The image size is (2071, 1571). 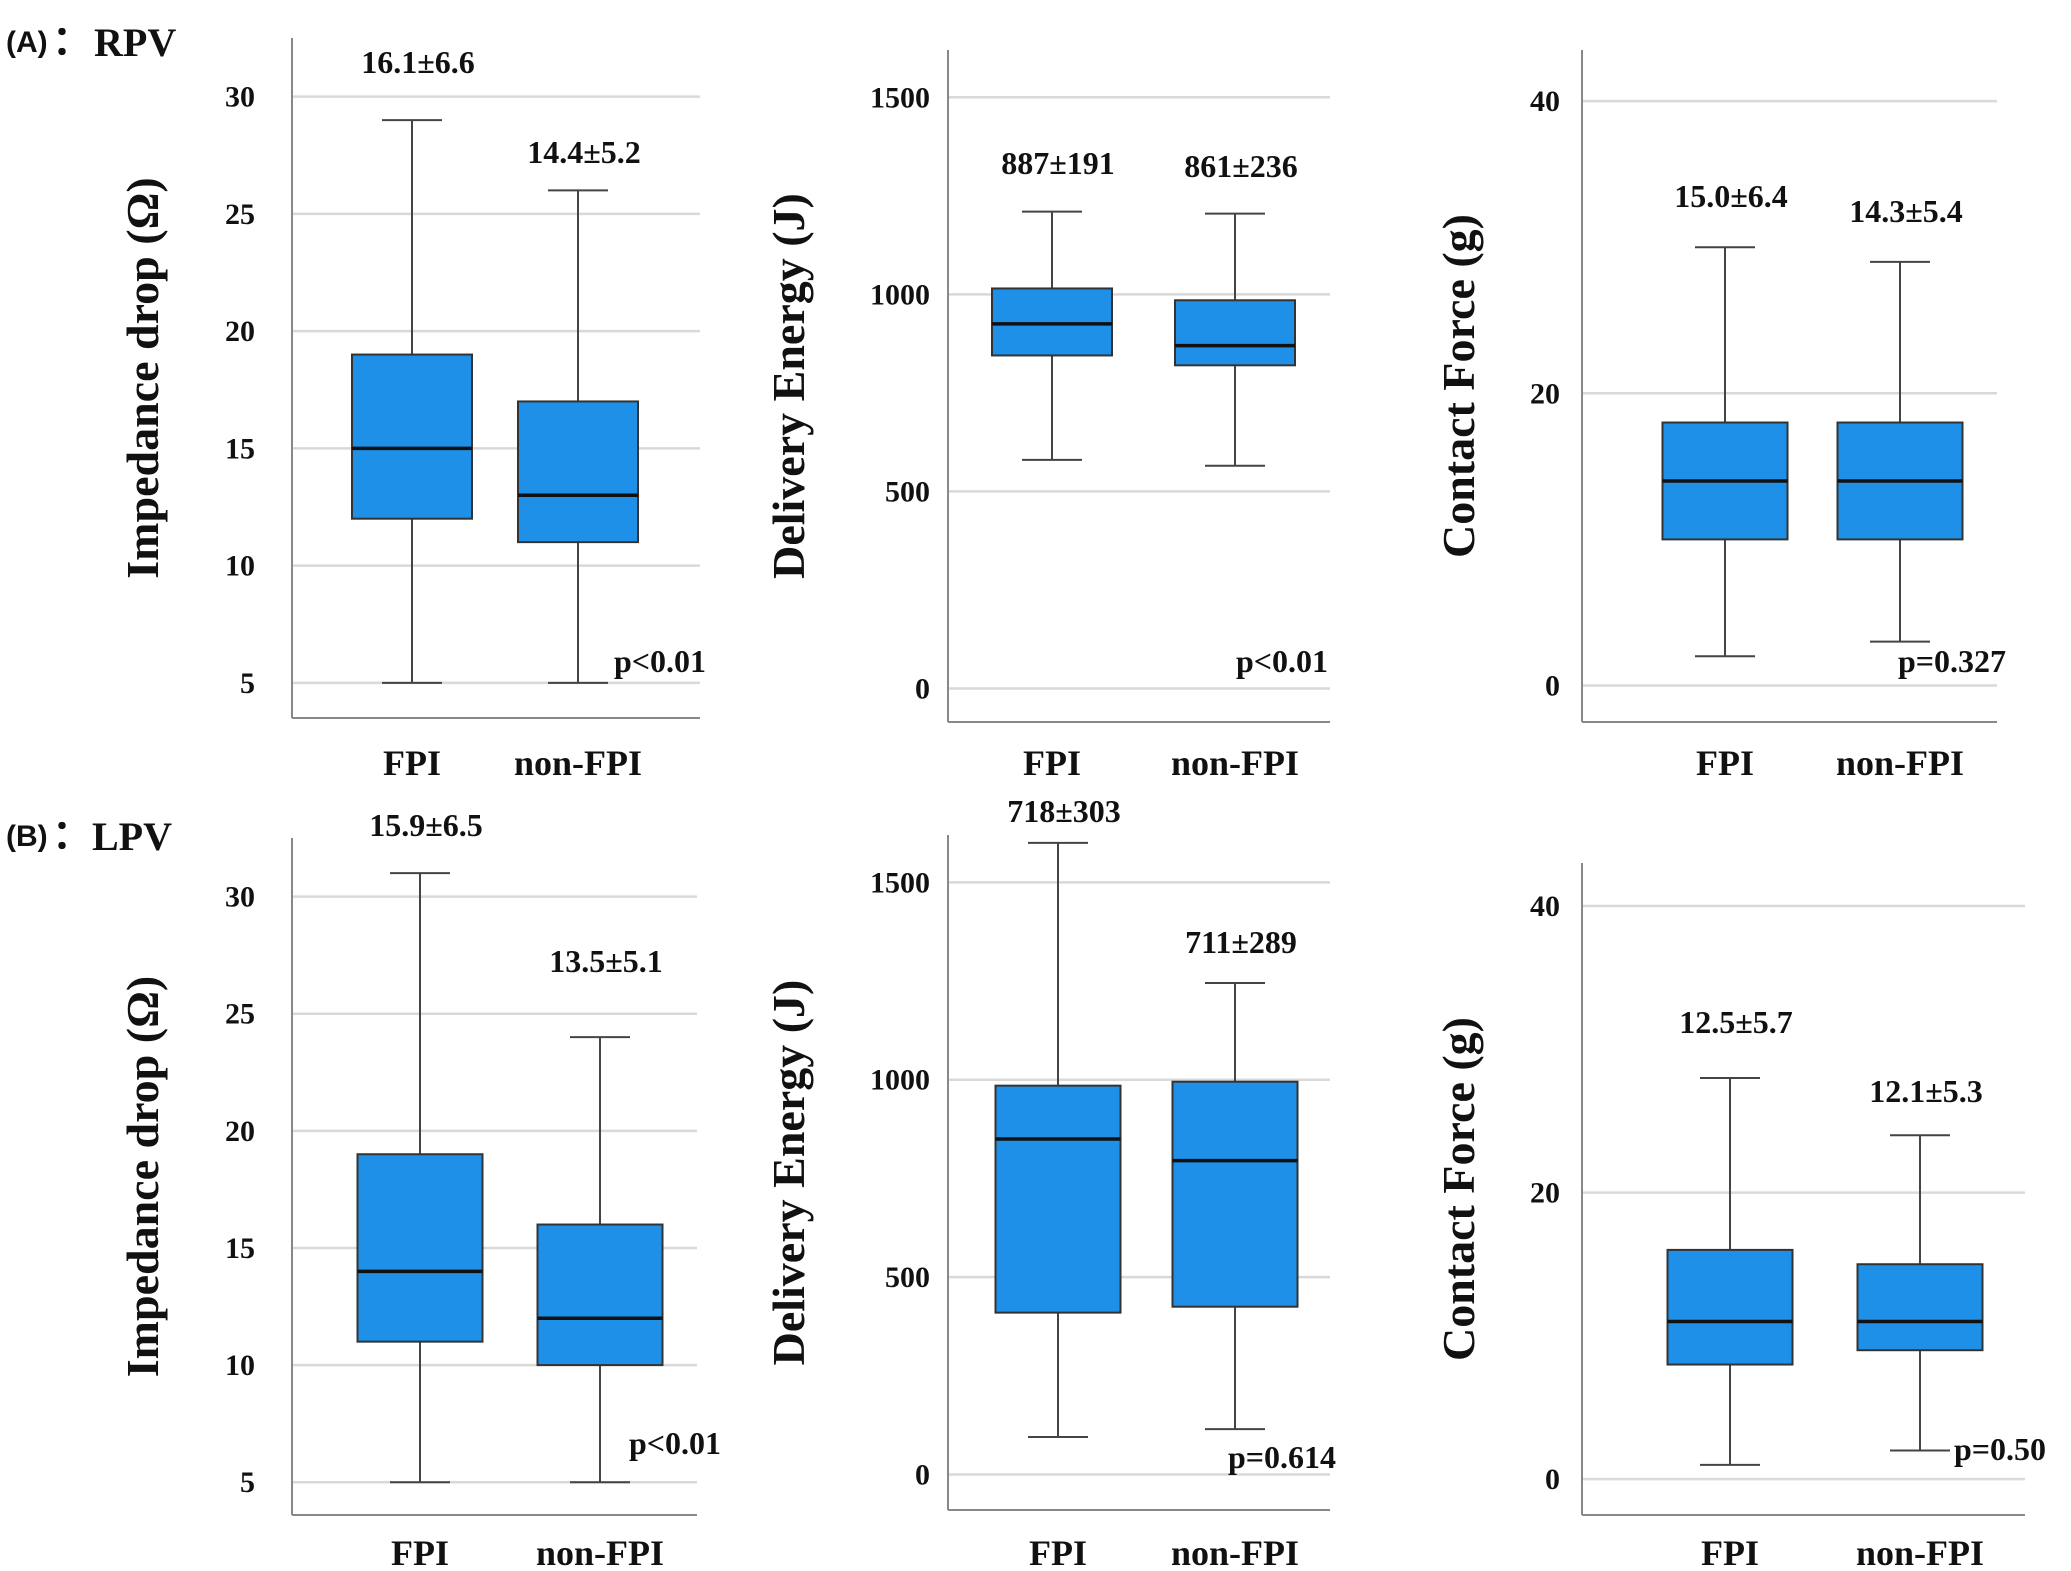 I want to click on mean-sd-label: 13.5±5.1, so click(x=606, y=961).